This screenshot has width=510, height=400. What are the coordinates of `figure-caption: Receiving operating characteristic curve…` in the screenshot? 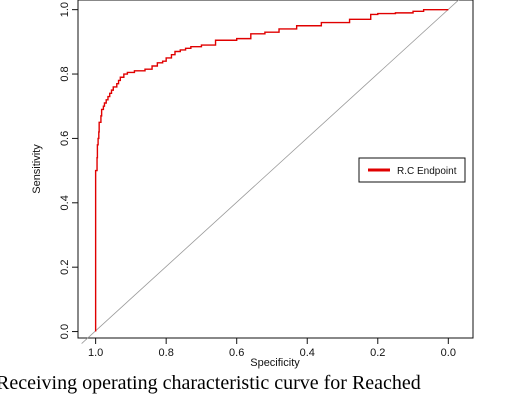 It's located at (210, 383).